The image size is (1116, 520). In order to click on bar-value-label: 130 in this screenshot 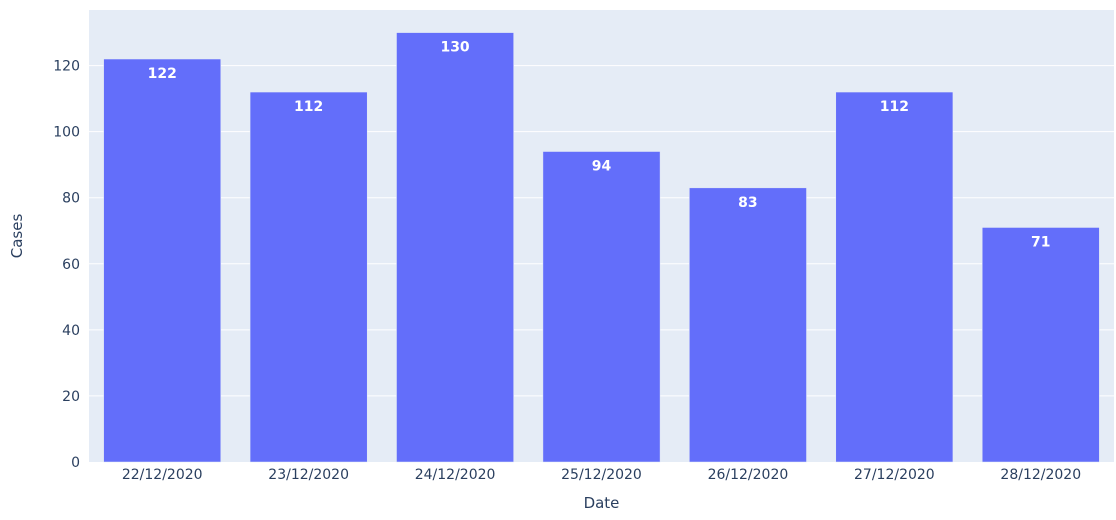, I will do `click(454, 48)`.